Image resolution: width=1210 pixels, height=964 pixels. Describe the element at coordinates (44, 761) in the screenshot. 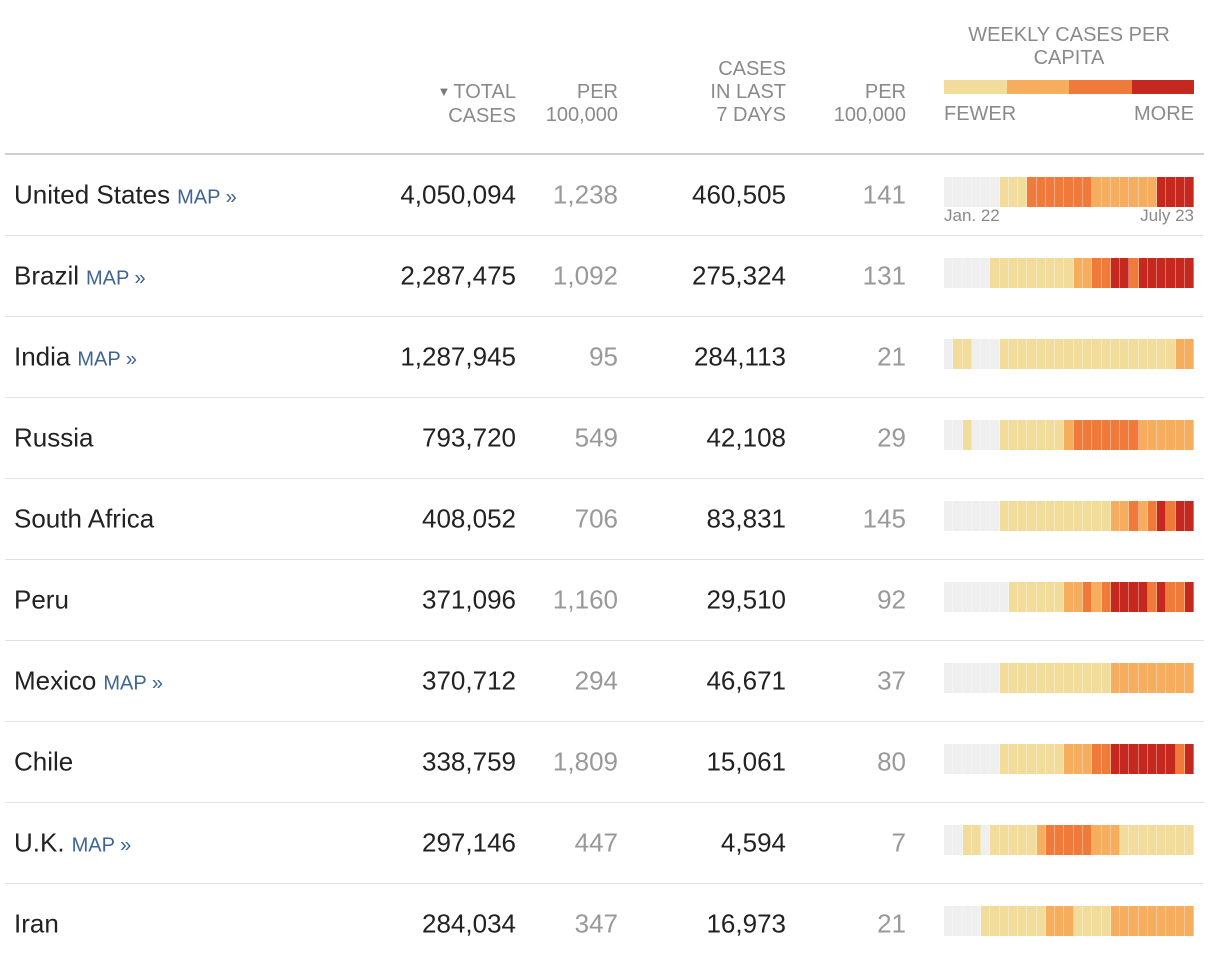

I see `country-name: Chile` at that location.